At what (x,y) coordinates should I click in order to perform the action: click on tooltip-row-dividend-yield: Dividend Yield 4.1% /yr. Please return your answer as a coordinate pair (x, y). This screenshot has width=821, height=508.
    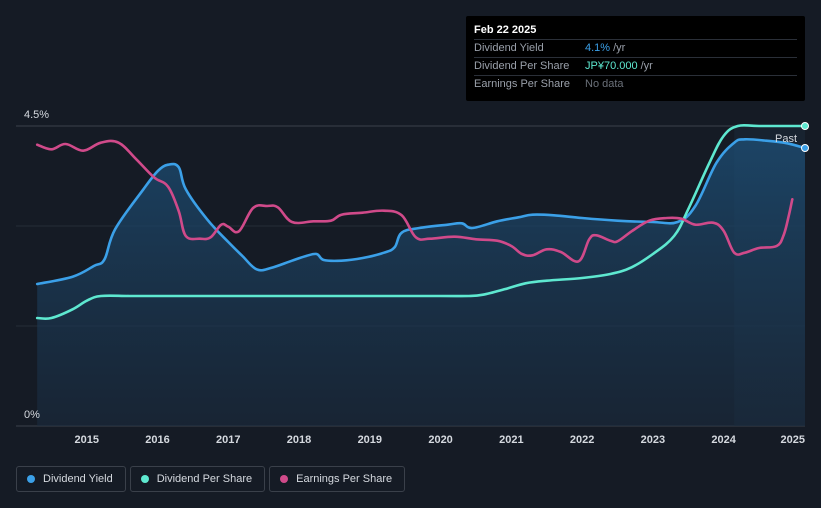
    Looking at the image, I should click on (635, 48).